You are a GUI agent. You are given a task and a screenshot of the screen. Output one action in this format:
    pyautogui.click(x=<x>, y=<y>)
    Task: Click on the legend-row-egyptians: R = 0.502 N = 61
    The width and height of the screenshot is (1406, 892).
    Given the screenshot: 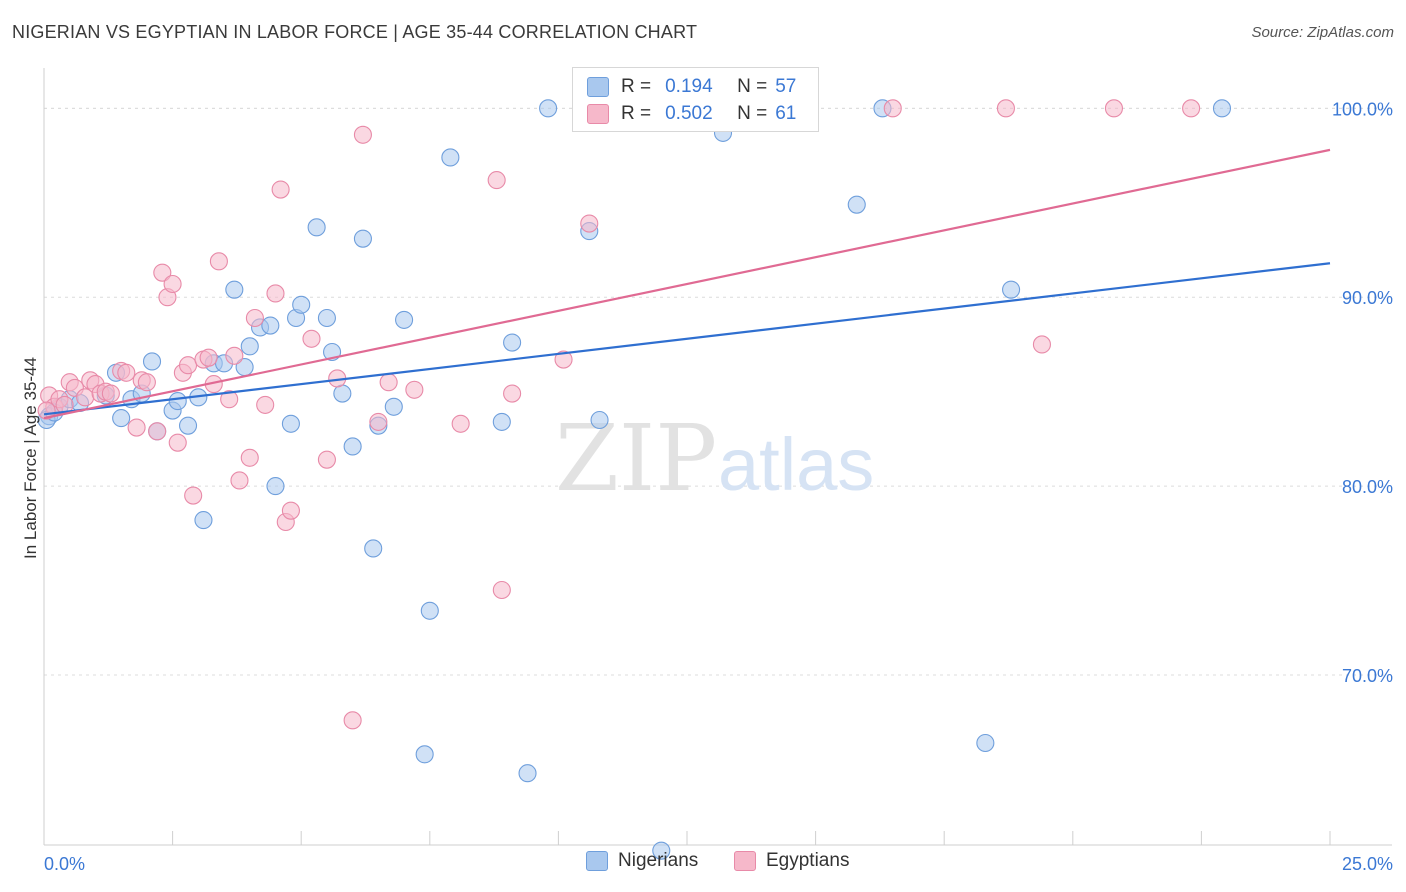 What is the action you would take?
    pyautogui.click(x=691, y=114)
    